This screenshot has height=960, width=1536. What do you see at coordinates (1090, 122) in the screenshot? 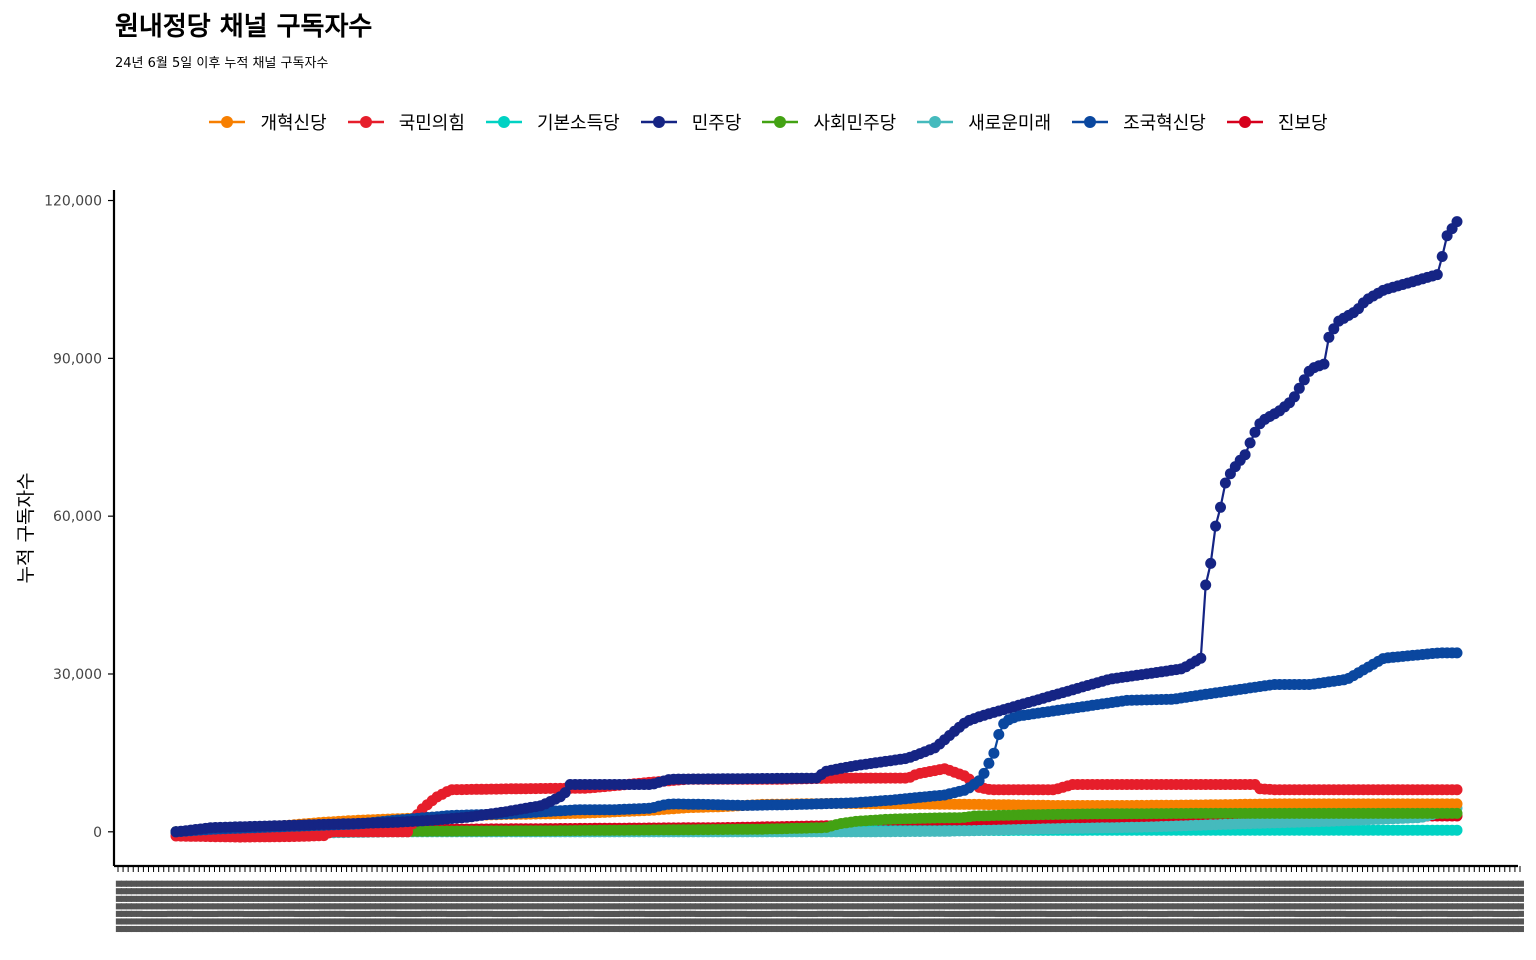
I see `legend-key-icon` at bounding box center [1090, 122].